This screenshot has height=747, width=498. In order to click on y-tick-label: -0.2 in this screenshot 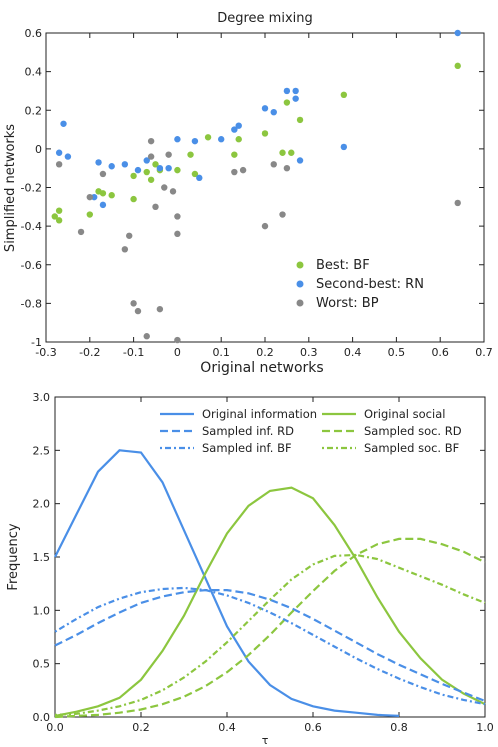, I will do `click(31, 188)`.